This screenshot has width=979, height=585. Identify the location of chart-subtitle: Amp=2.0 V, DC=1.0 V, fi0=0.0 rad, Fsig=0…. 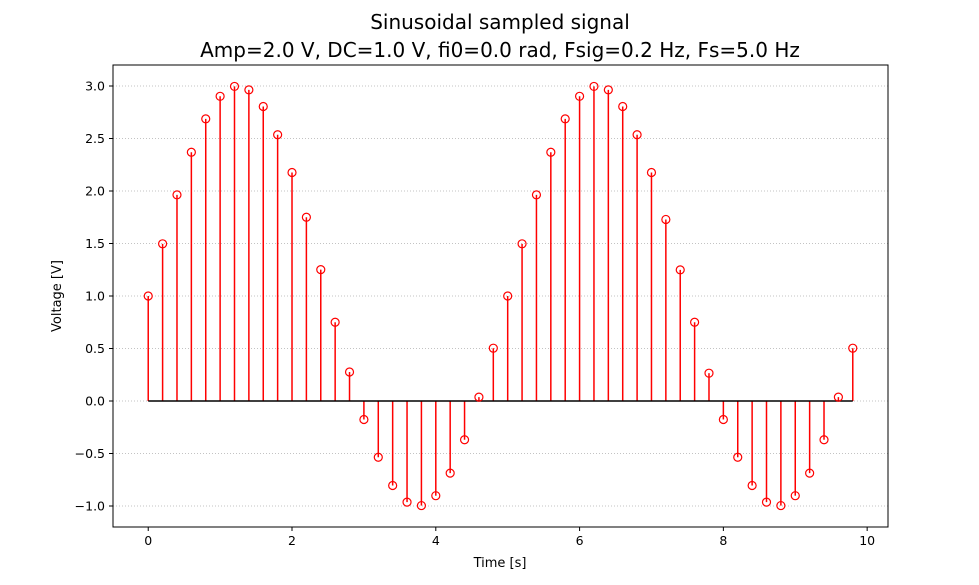
(500, 50).